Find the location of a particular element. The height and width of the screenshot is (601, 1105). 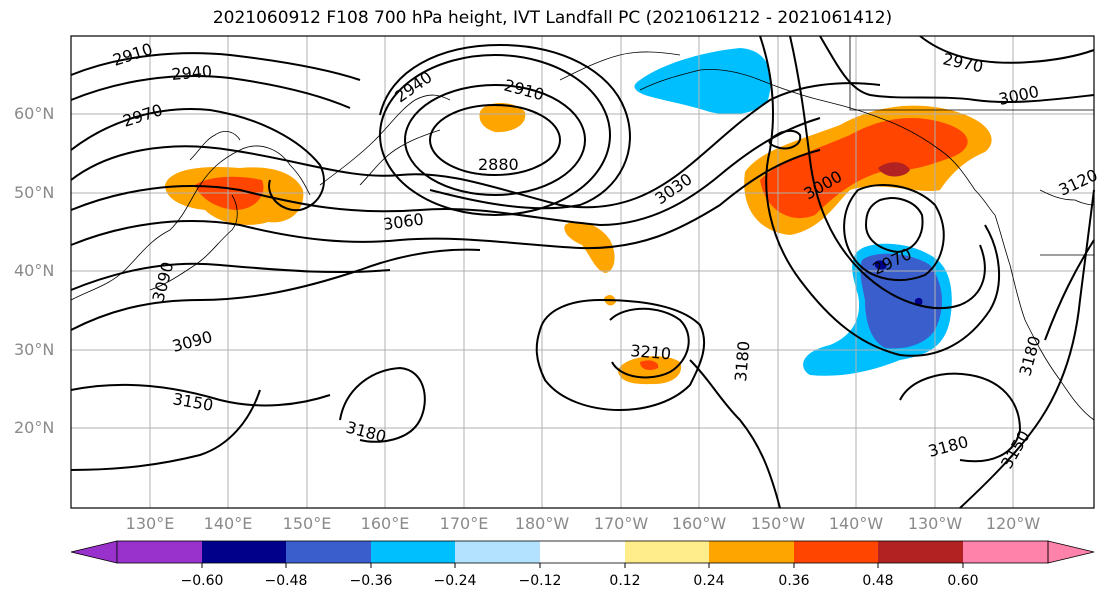

colorbar-extend-high is located at coordinates (1071, 552).